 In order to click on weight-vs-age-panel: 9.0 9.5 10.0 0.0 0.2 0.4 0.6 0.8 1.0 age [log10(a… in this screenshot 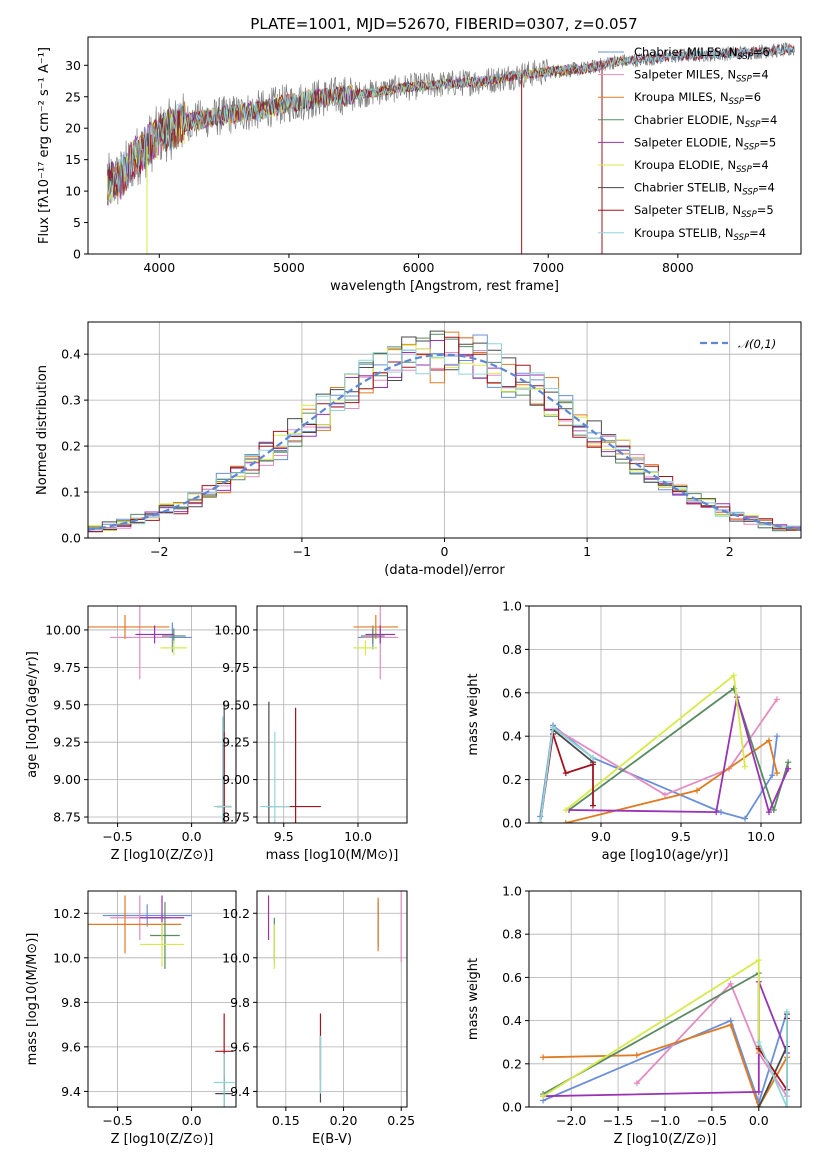, I will do `click(634, 731)`.